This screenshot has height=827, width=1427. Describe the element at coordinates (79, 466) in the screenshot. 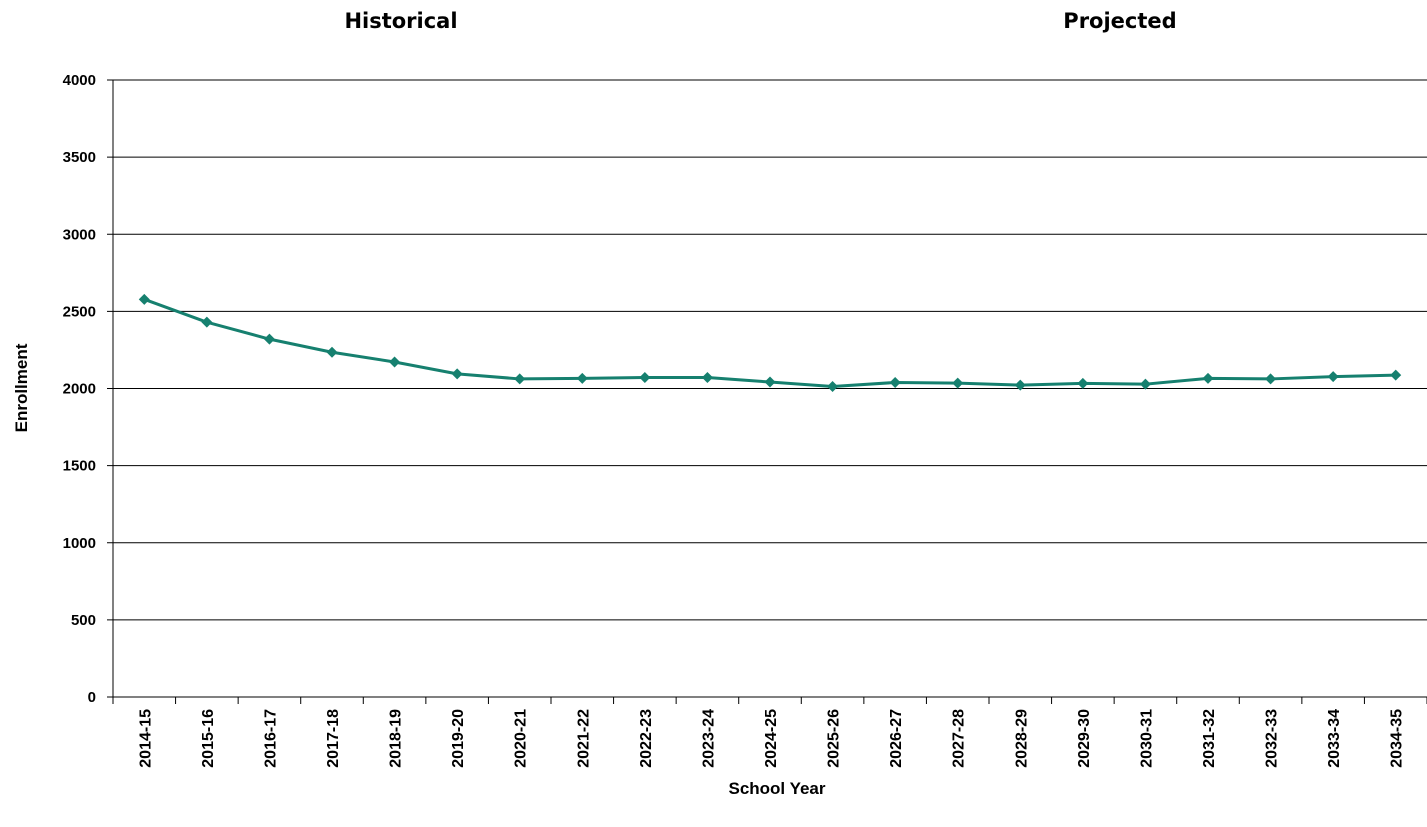

I see `y-tick-label: 1500` at that location.